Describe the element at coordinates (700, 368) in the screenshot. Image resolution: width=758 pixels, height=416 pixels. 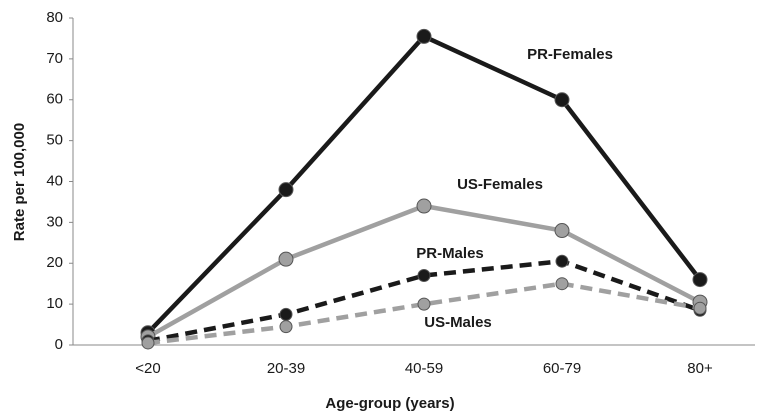
I see `x-tick-label: 80+` at that location.